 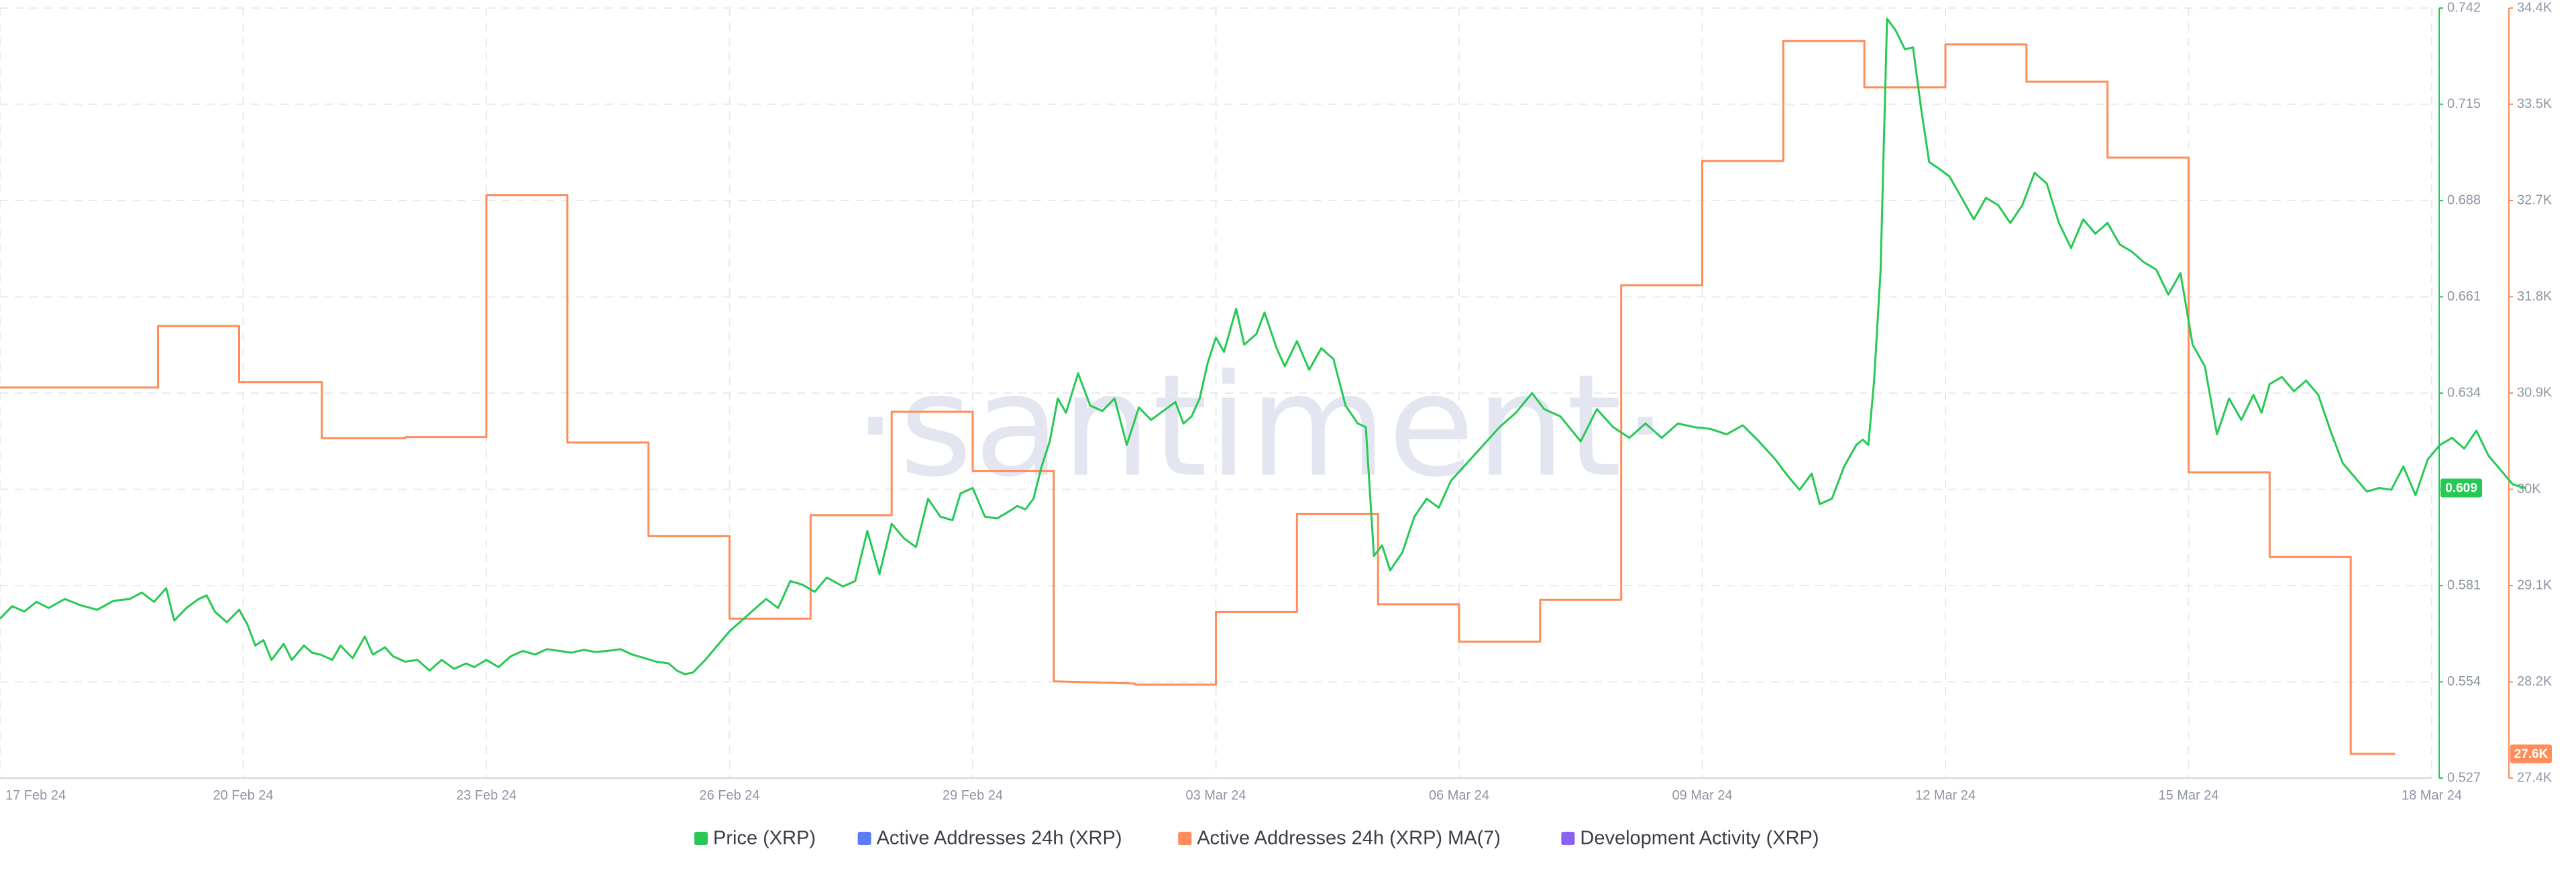 I want to click on active-addresses-axis-tick-label: 30K, so click(x=2529, y=489).